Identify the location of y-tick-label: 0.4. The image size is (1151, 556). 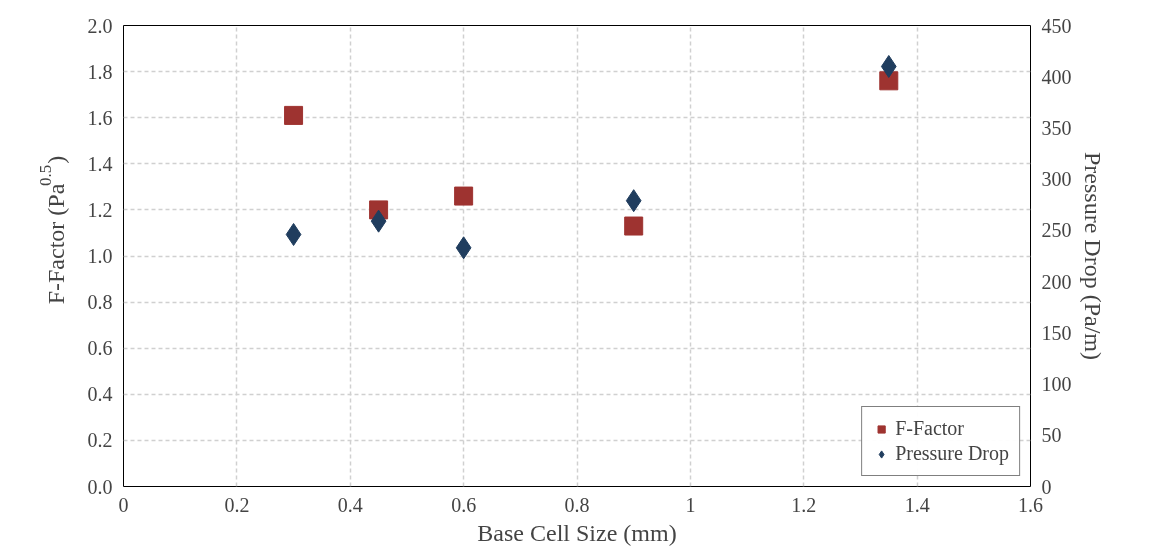
(100, 394).